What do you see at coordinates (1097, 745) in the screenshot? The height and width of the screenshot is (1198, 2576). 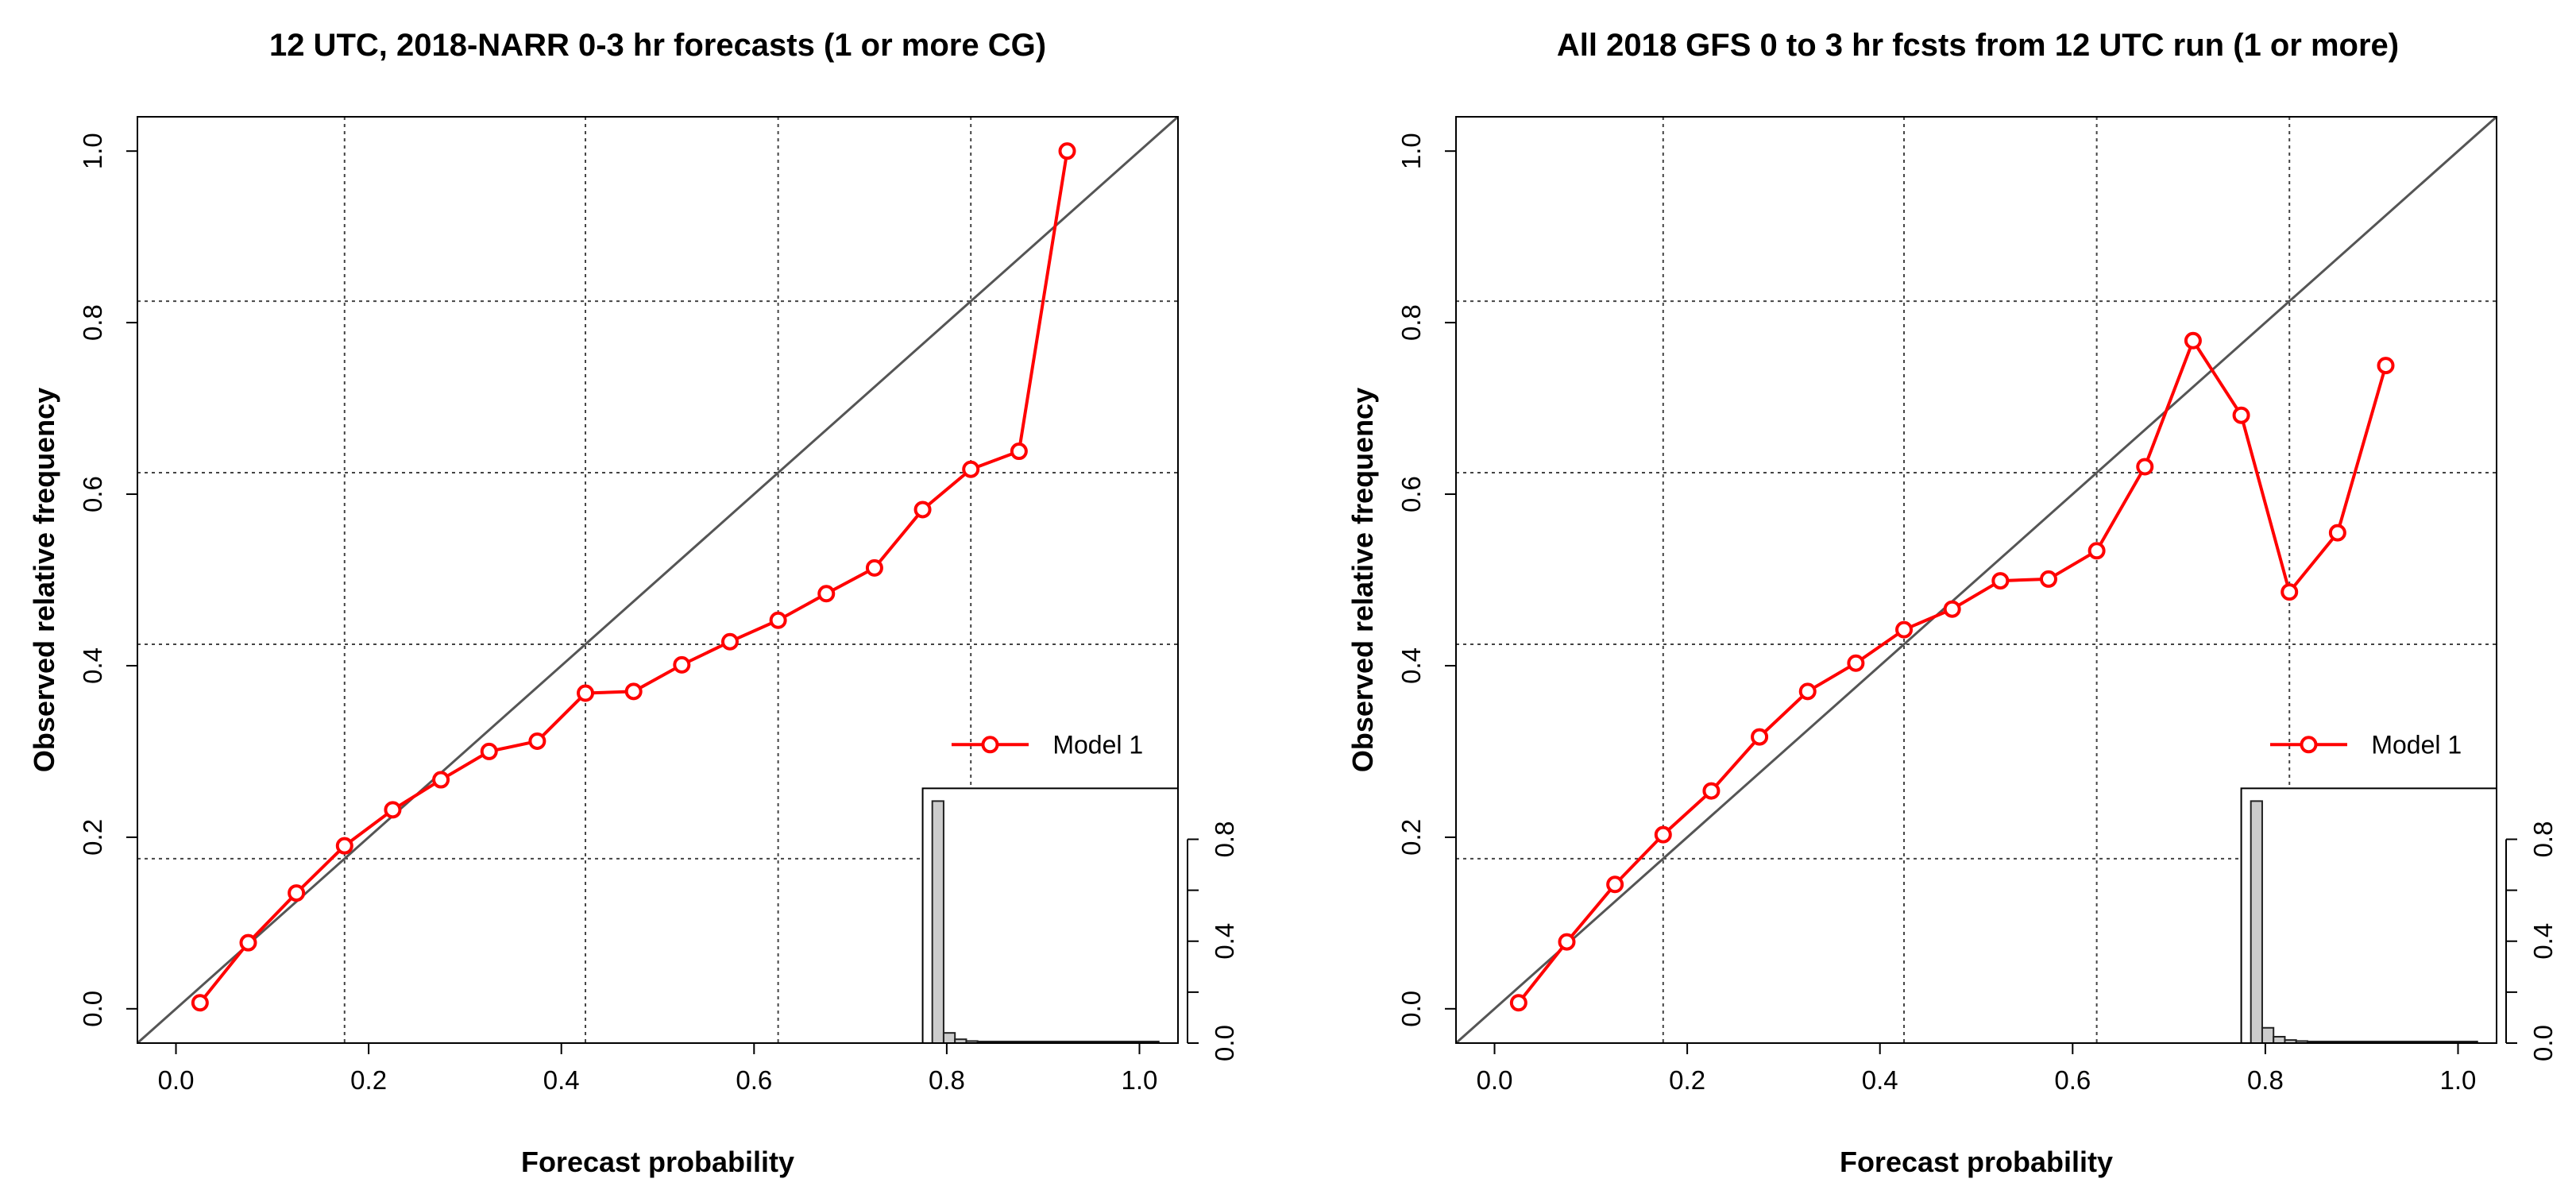 I see `legend-label-model-1: Model 1` at bounding box center [1097, 745].